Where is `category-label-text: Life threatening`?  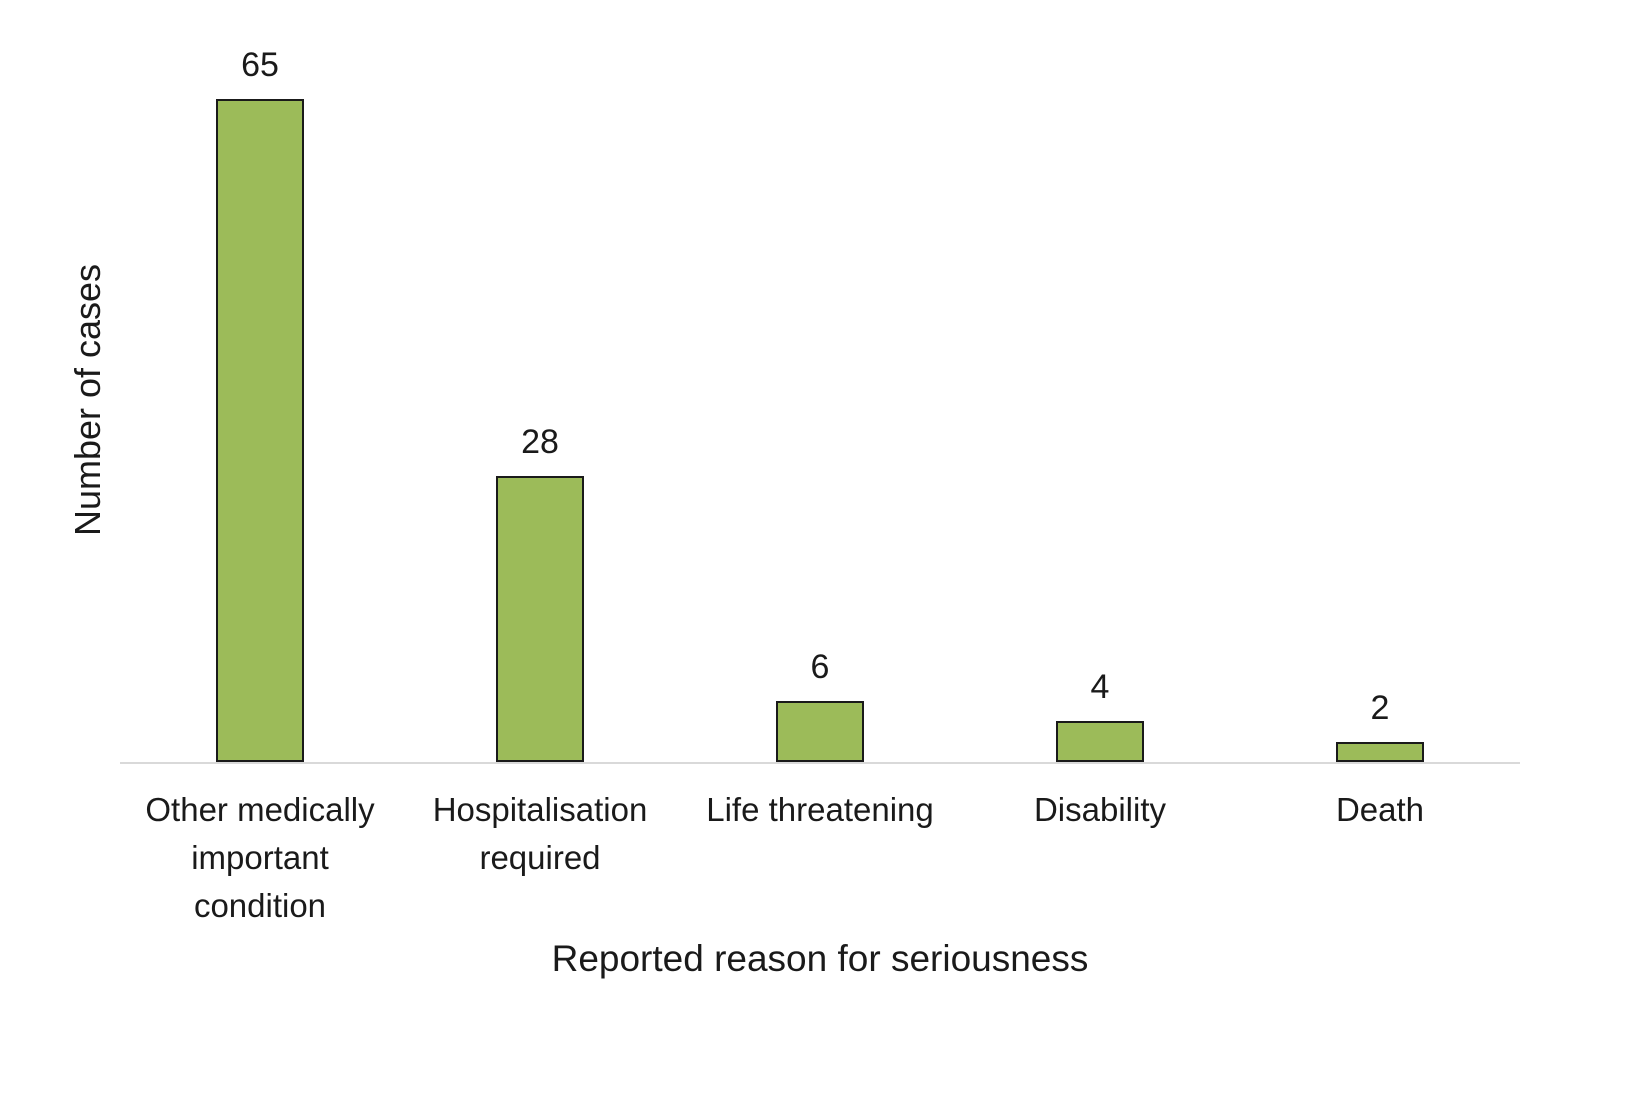 category-label-text: Life threatening is located at coordinates (820, 809).